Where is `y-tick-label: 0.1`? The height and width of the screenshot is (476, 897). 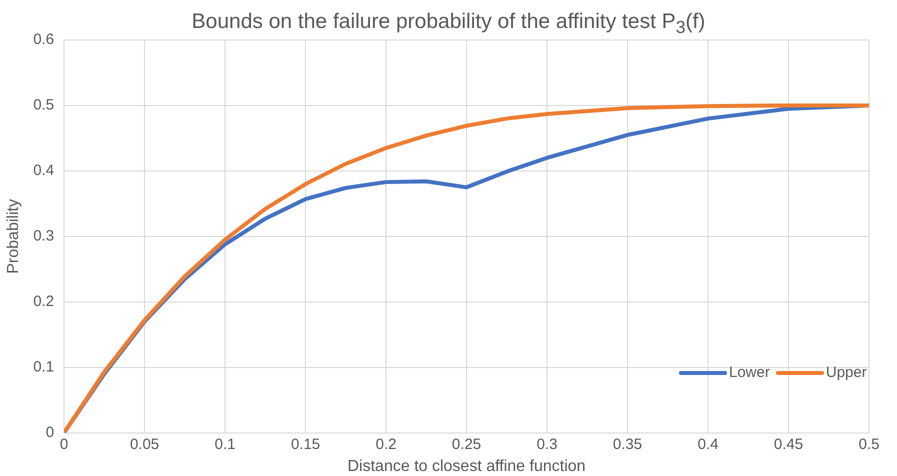
y-tick-label: 0.1 is located at coordinates (43, 367).